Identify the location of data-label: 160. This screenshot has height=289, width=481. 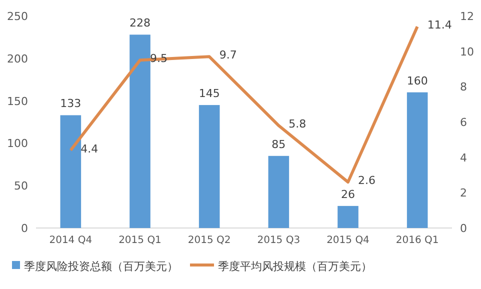
(417, 81).